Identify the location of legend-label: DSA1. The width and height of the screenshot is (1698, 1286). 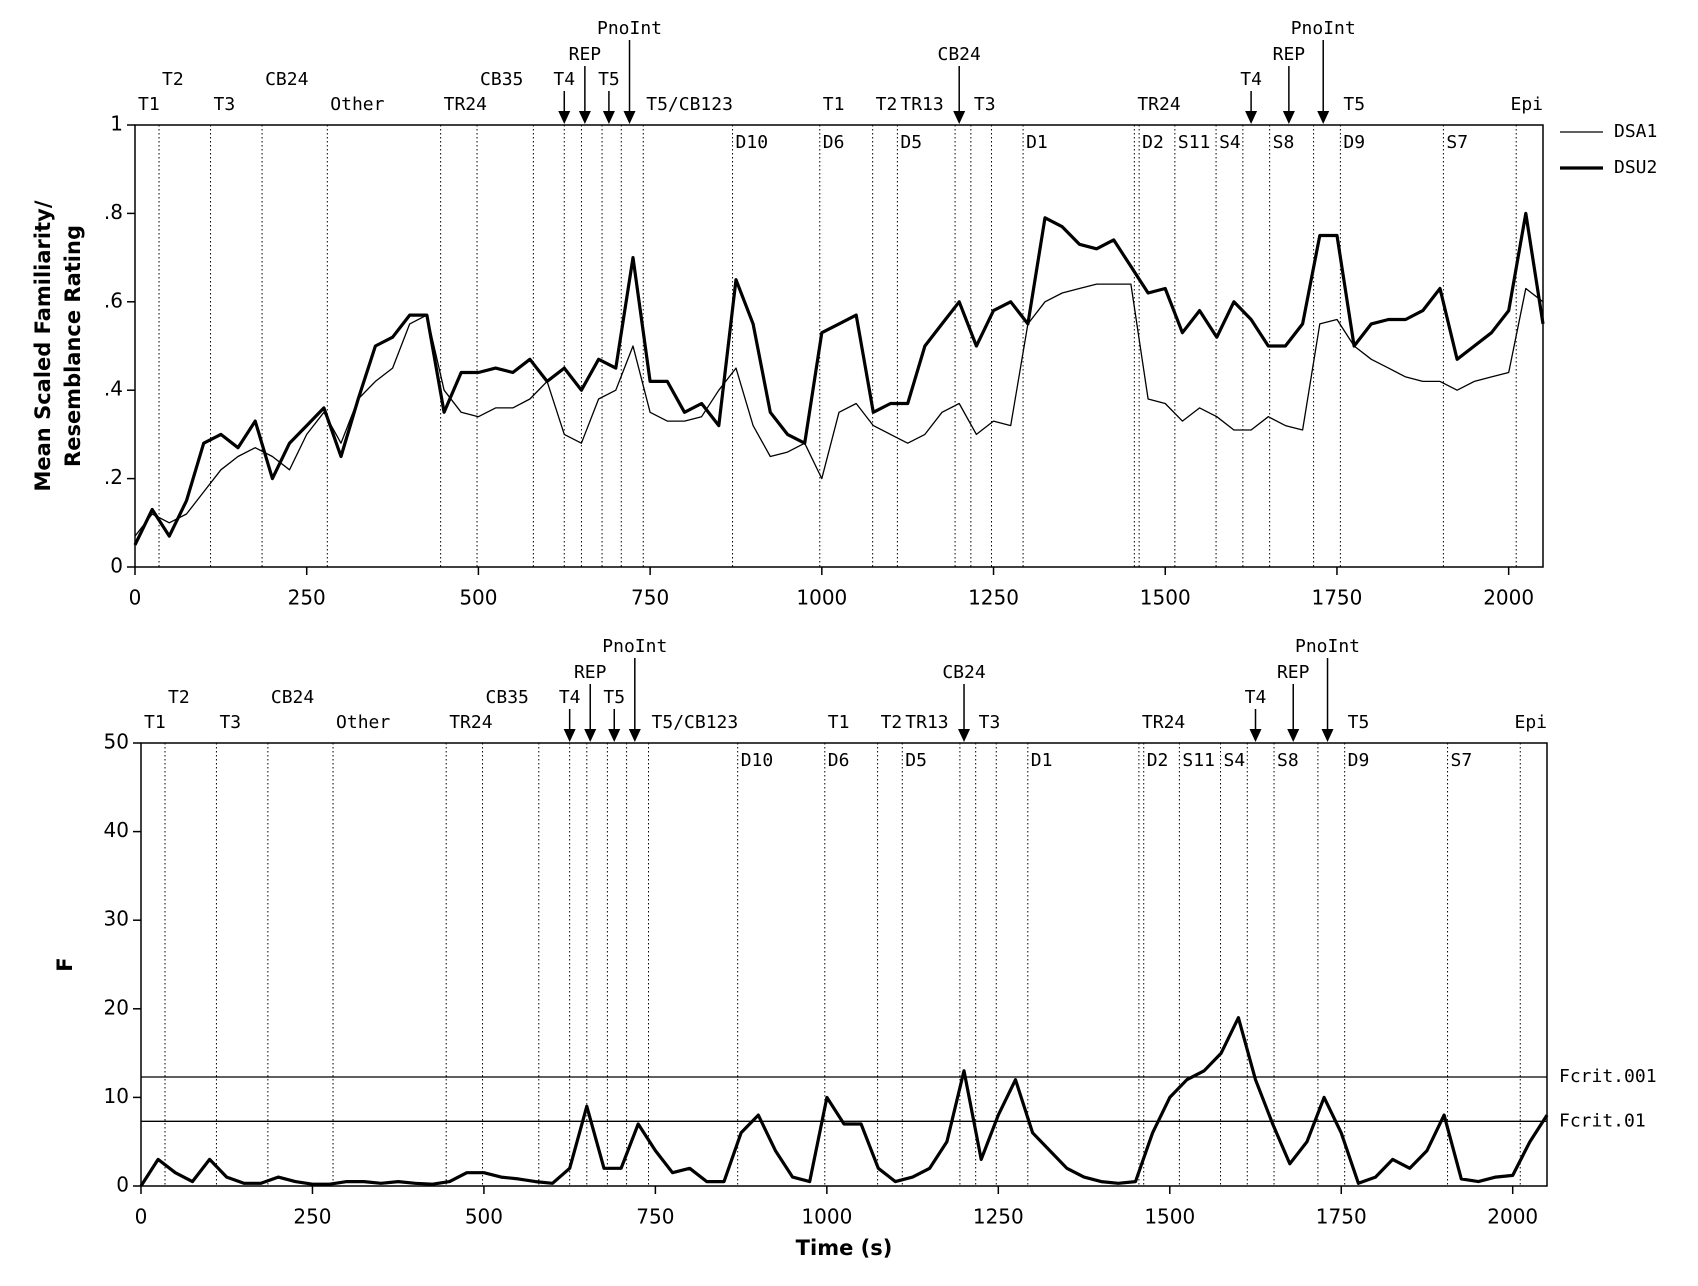
(1635, 131).